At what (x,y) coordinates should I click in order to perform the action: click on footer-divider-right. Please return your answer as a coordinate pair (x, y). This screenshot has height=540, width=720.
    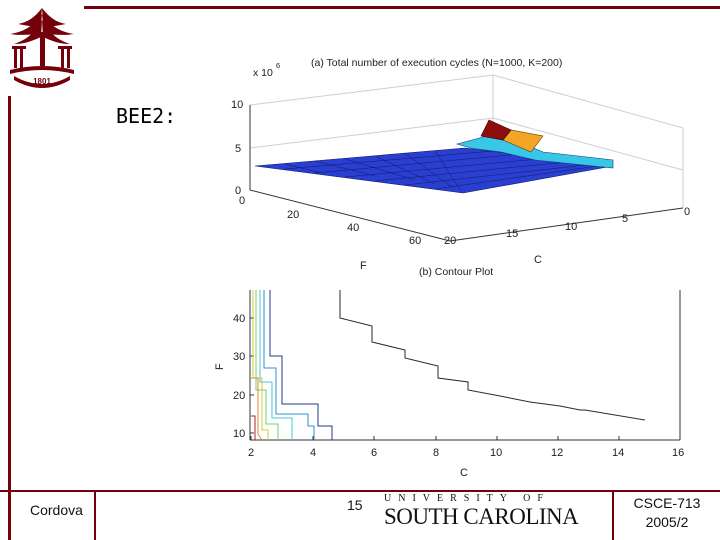
    Looking at the image, I should click on (613, 515).